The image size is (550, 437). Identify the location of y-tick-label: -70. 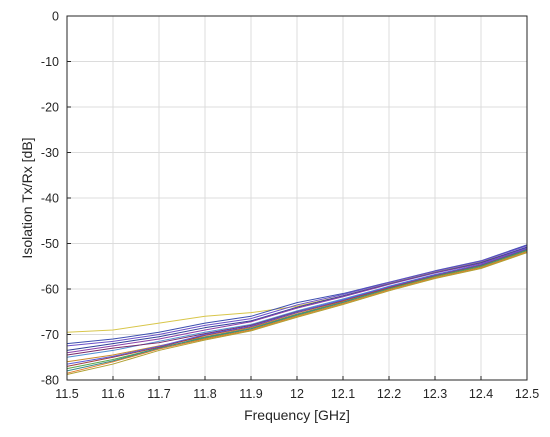
(50, 335).